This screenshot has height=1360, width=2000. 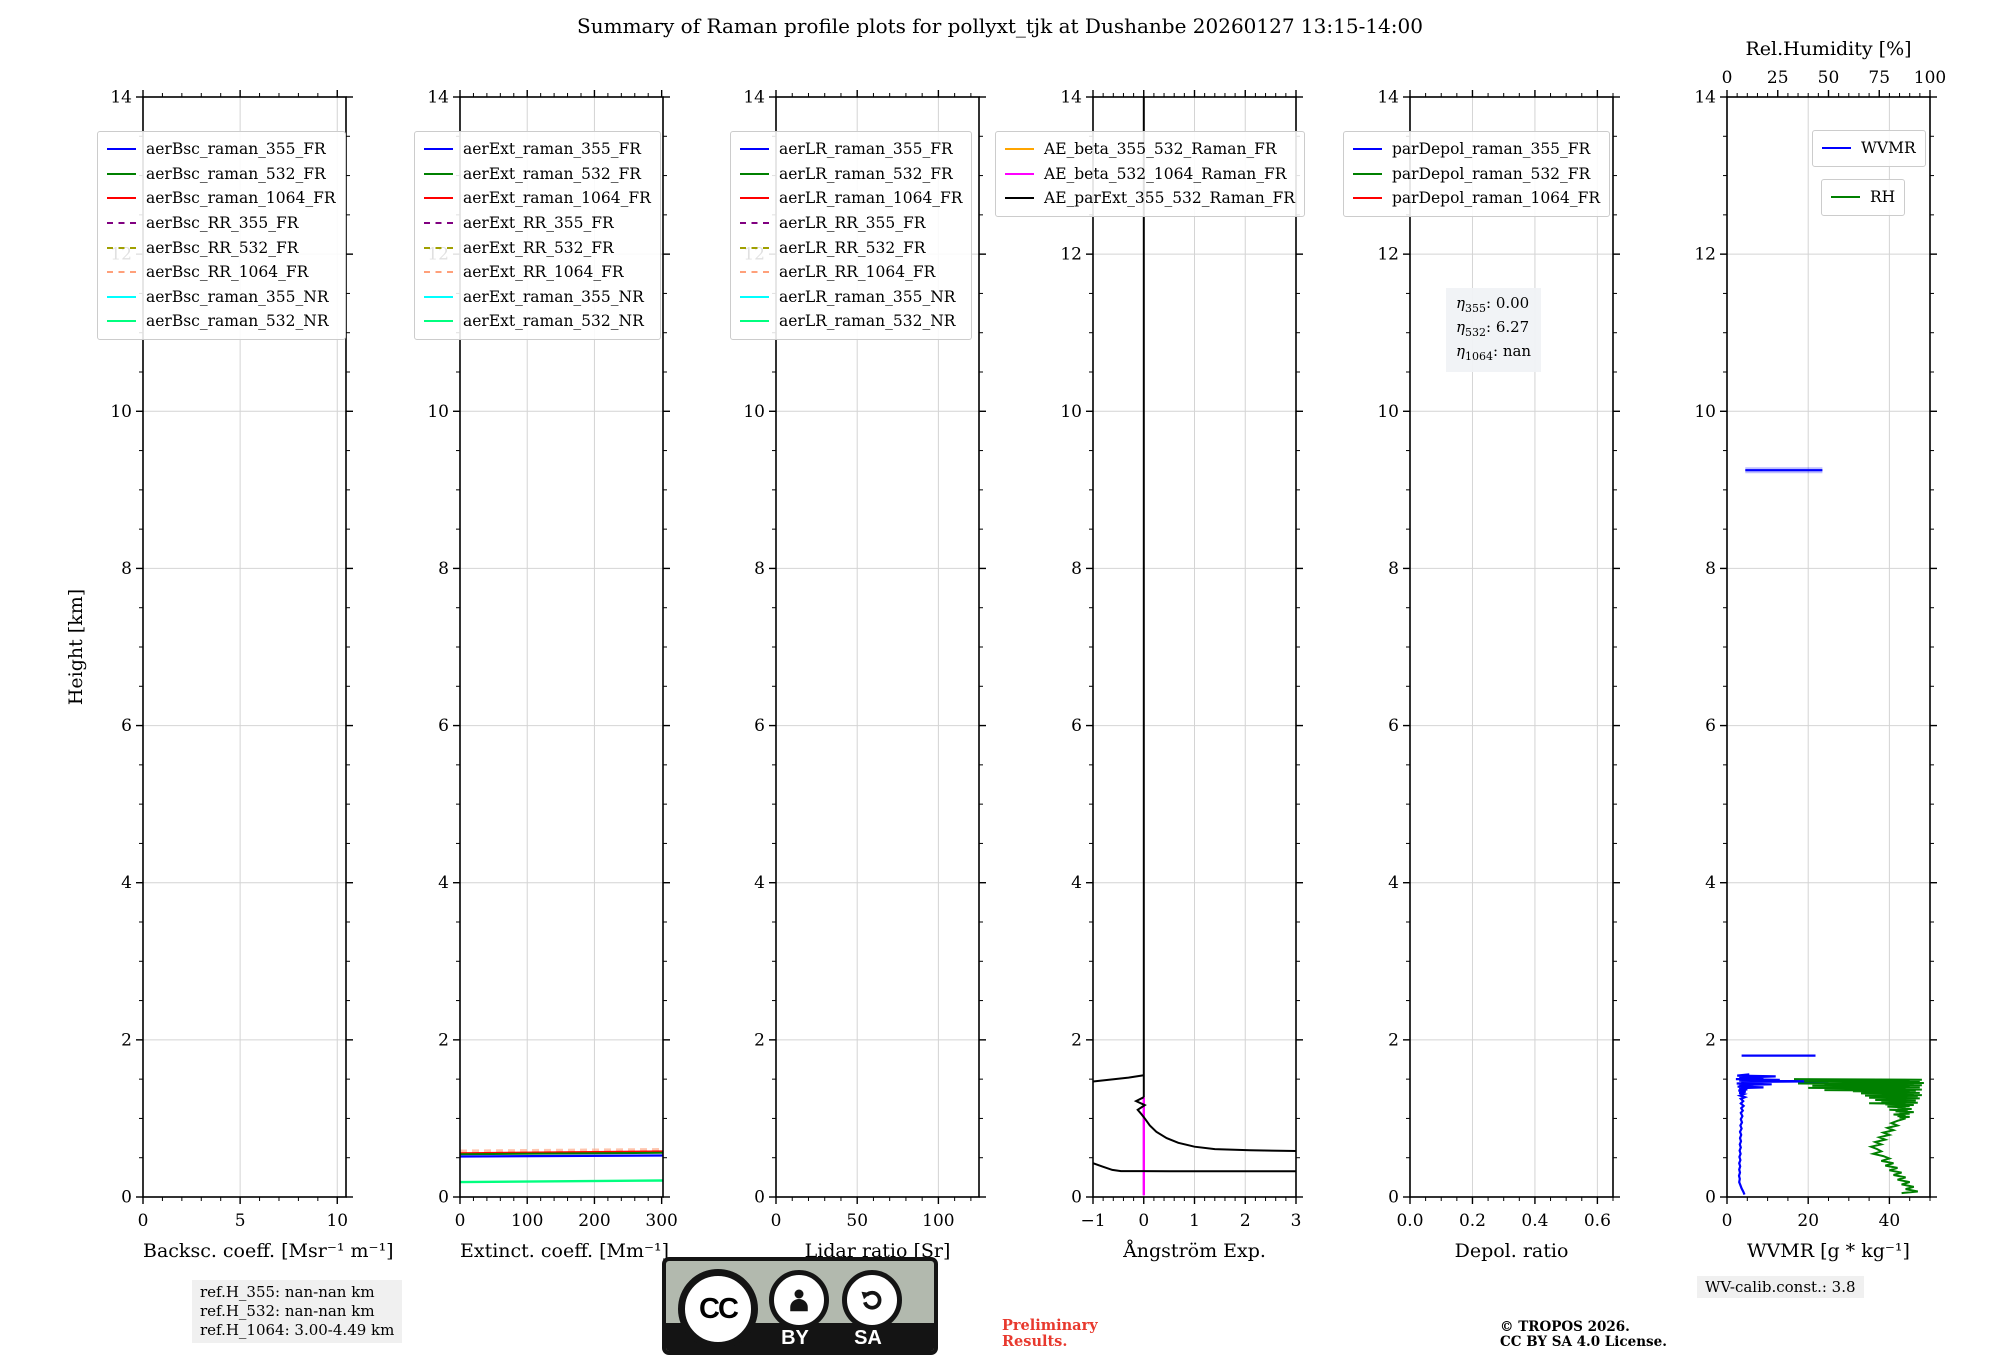 What do you see at coordinates (1491, 149) in the screenshot?
I see `legend-label: parDepol_raman_355_FR` at bounding box center [1491, 149].